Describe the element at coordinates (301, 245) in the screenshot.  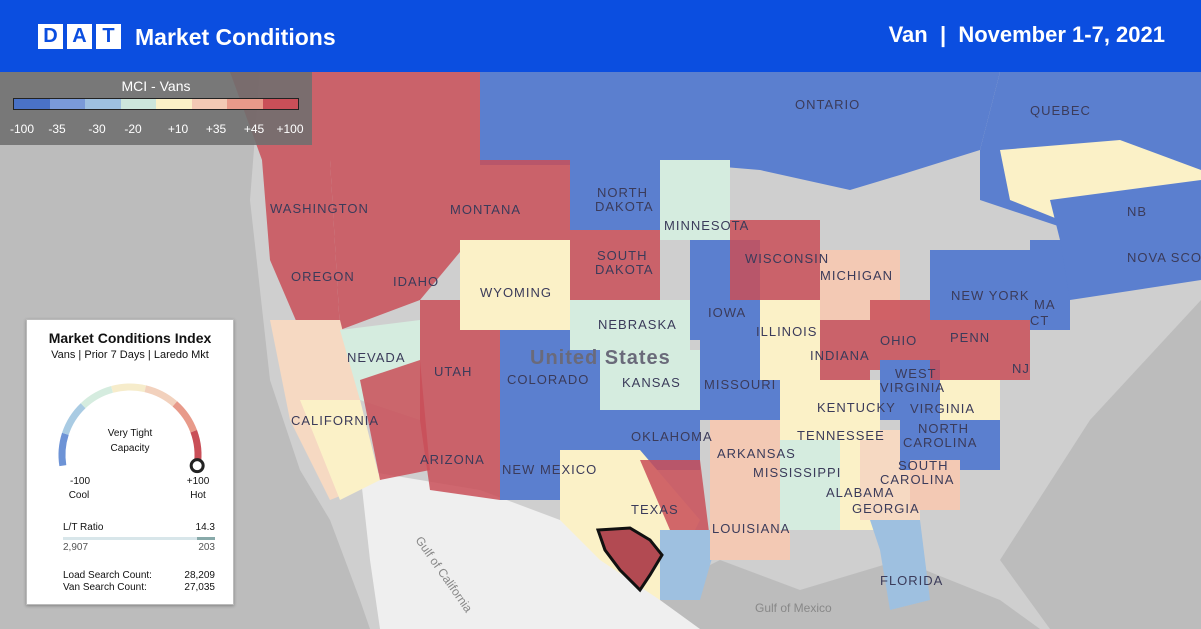
I see `region-washington-oregon` at that location.